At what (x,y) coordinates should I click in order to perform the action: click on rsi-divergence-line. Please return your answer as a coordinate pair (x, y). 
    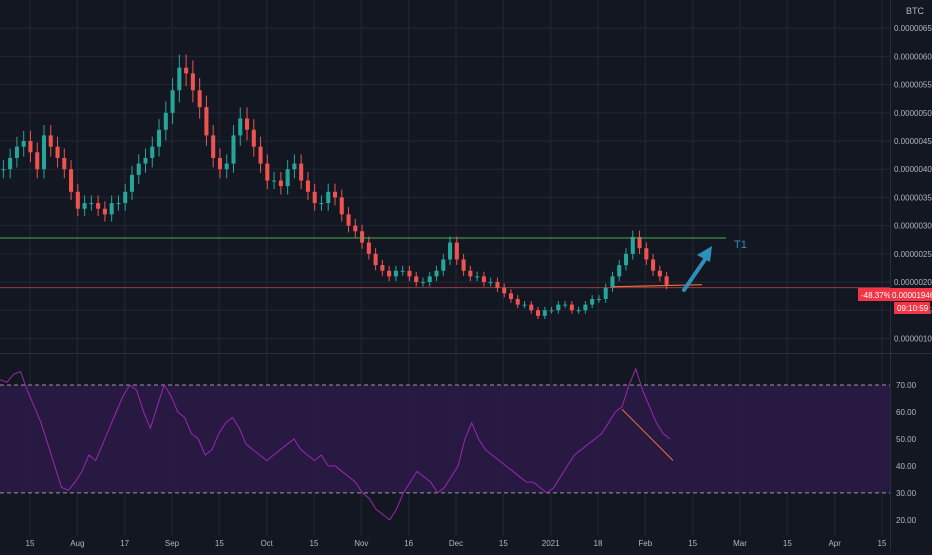
    Looking at the image, I should click on (647, 434).